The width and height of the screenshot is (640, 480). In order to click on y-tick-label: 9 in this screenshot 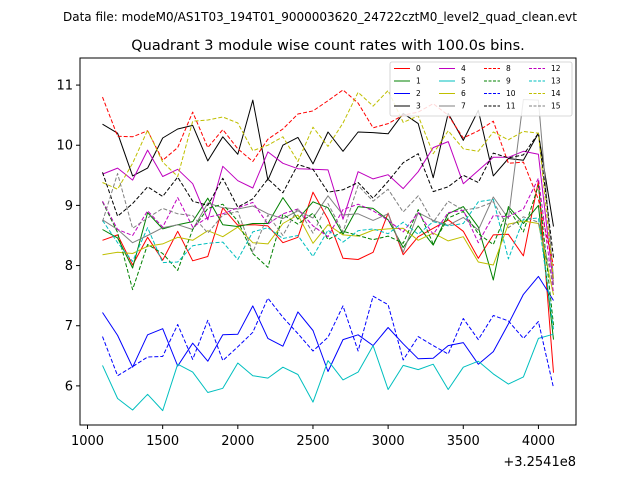, I will do `click(69, 206)`.